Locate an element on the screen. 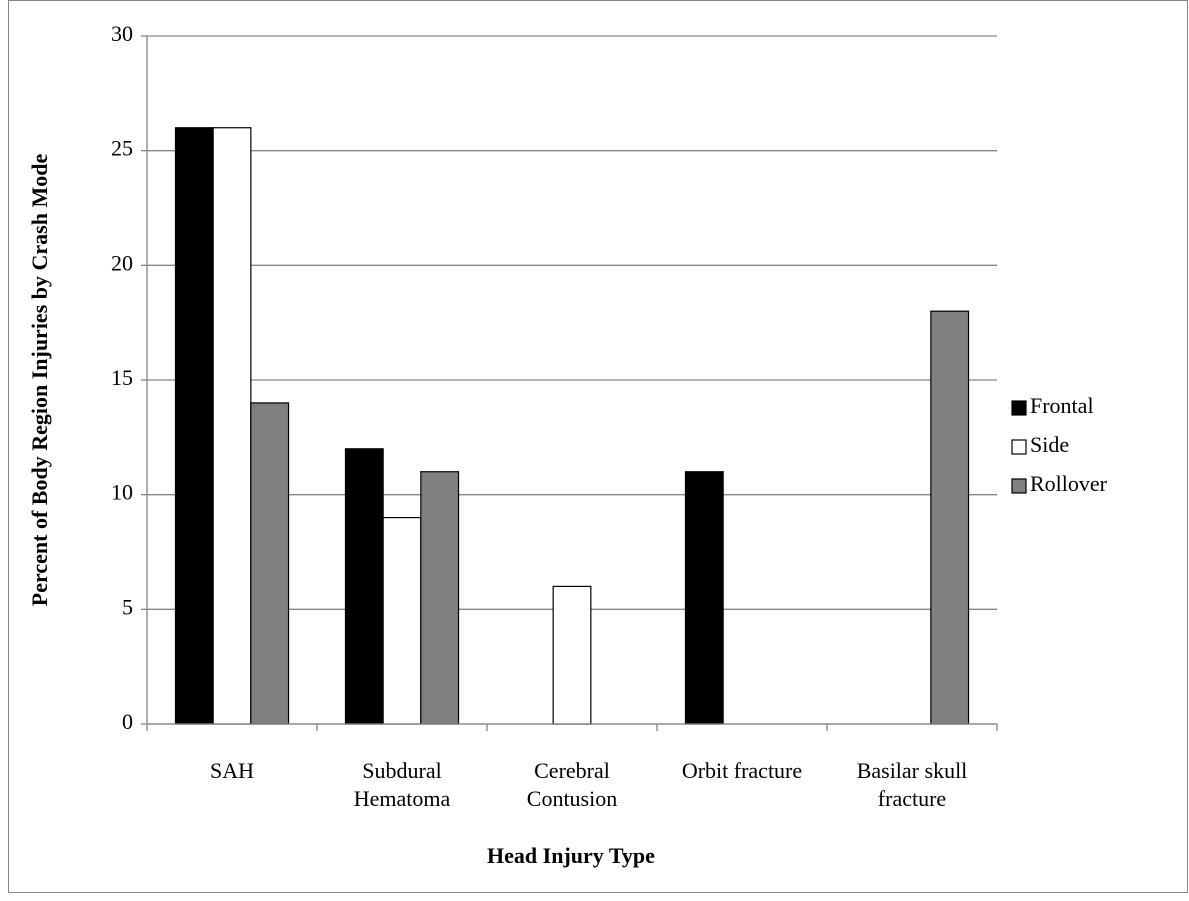 The width and height of the screenshot is (1189, 901). y-tick-label: 25 is located at coordinates (122, 148).